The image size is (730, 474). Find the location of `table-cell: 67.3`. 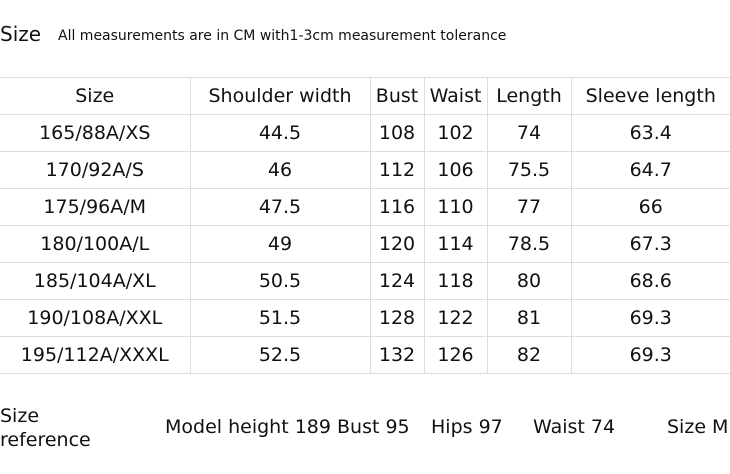

table-cell: 67.3 is located at coordinates (650, 244).